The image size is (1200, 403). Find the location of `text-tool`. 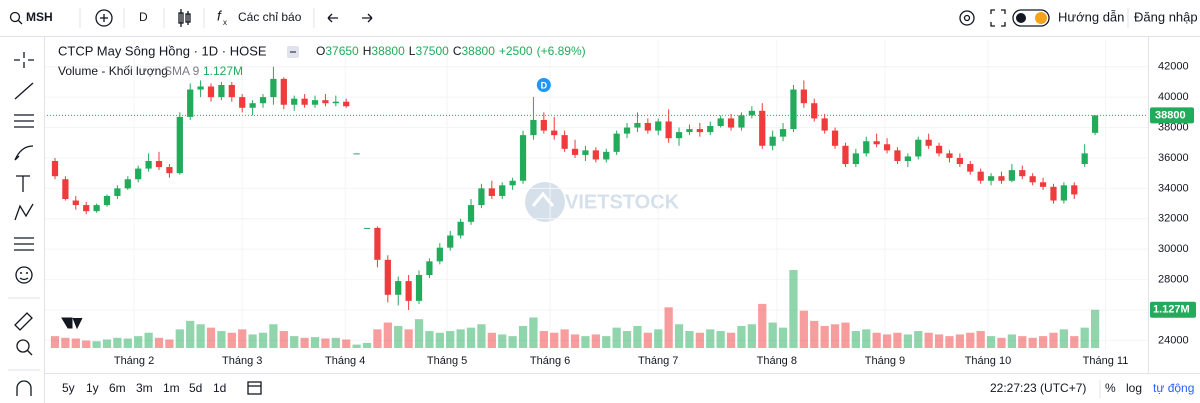

text-tool is located at coordinates (23, 183).